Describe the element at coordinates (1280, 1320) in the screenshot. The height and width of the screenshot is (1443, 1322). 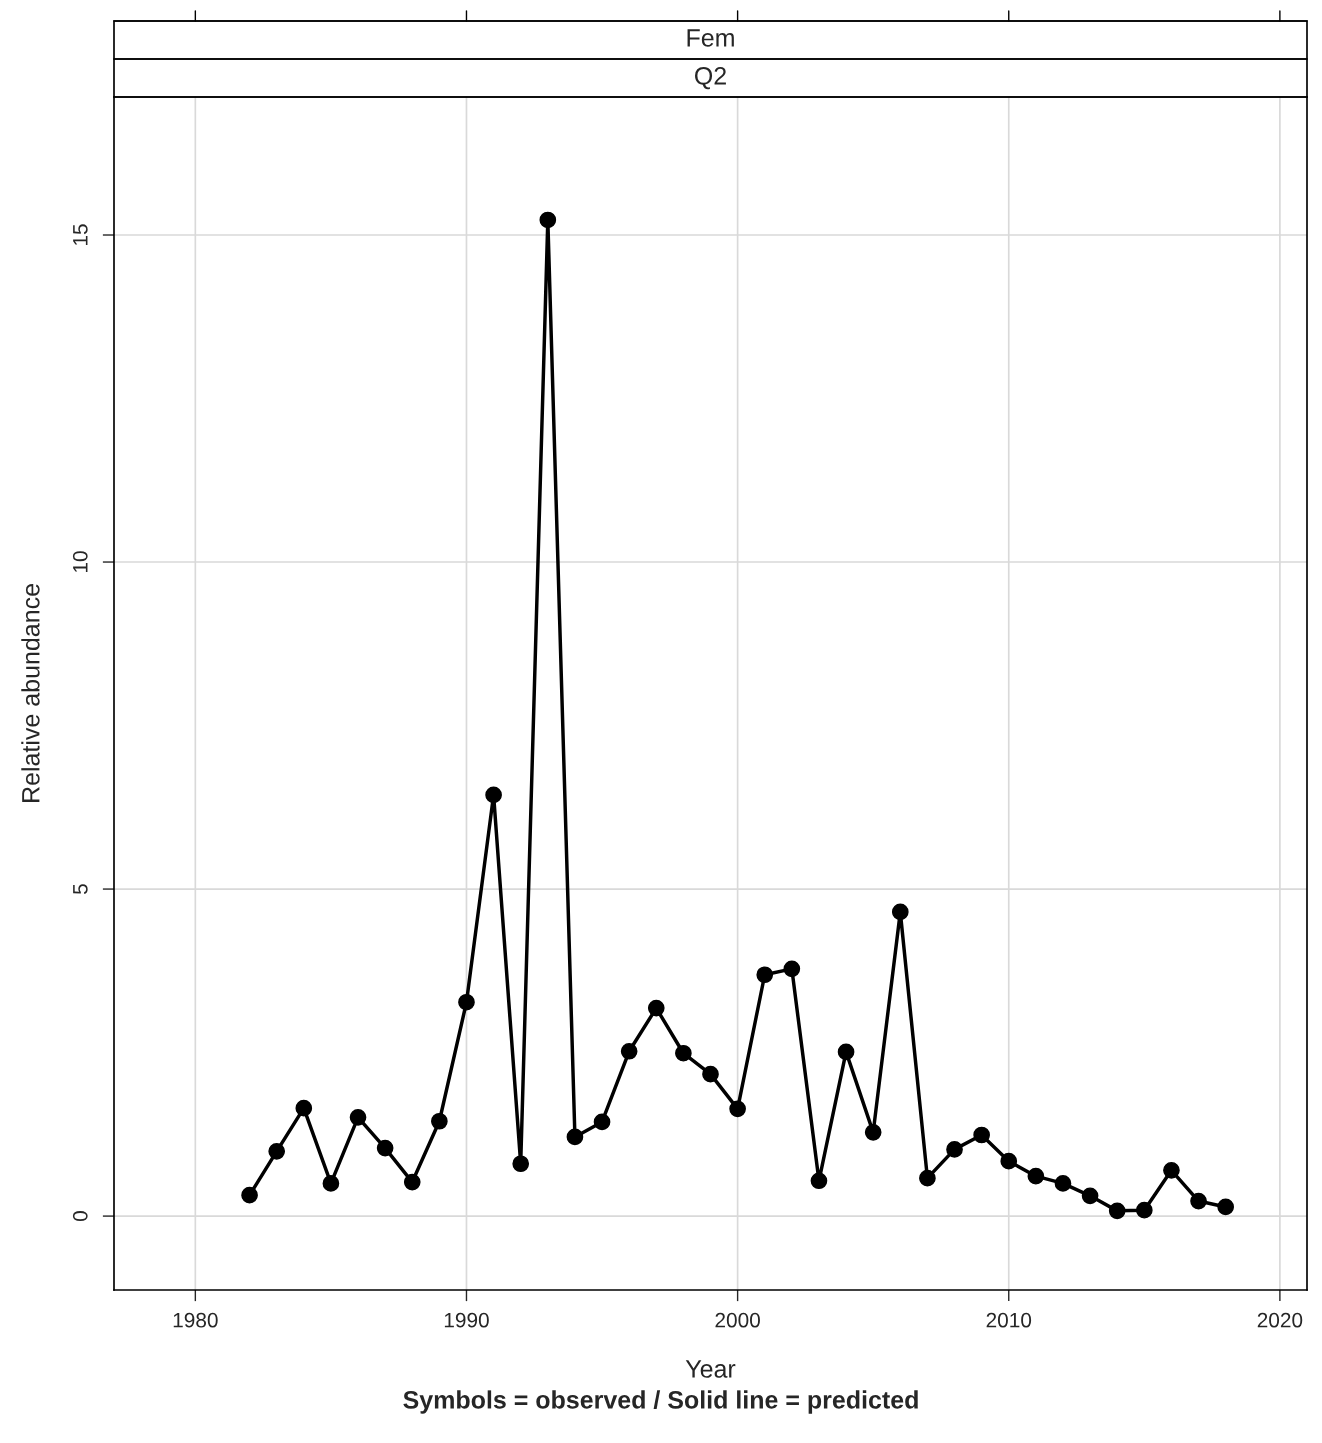
I see `x-tick-label: 2020` at that location.